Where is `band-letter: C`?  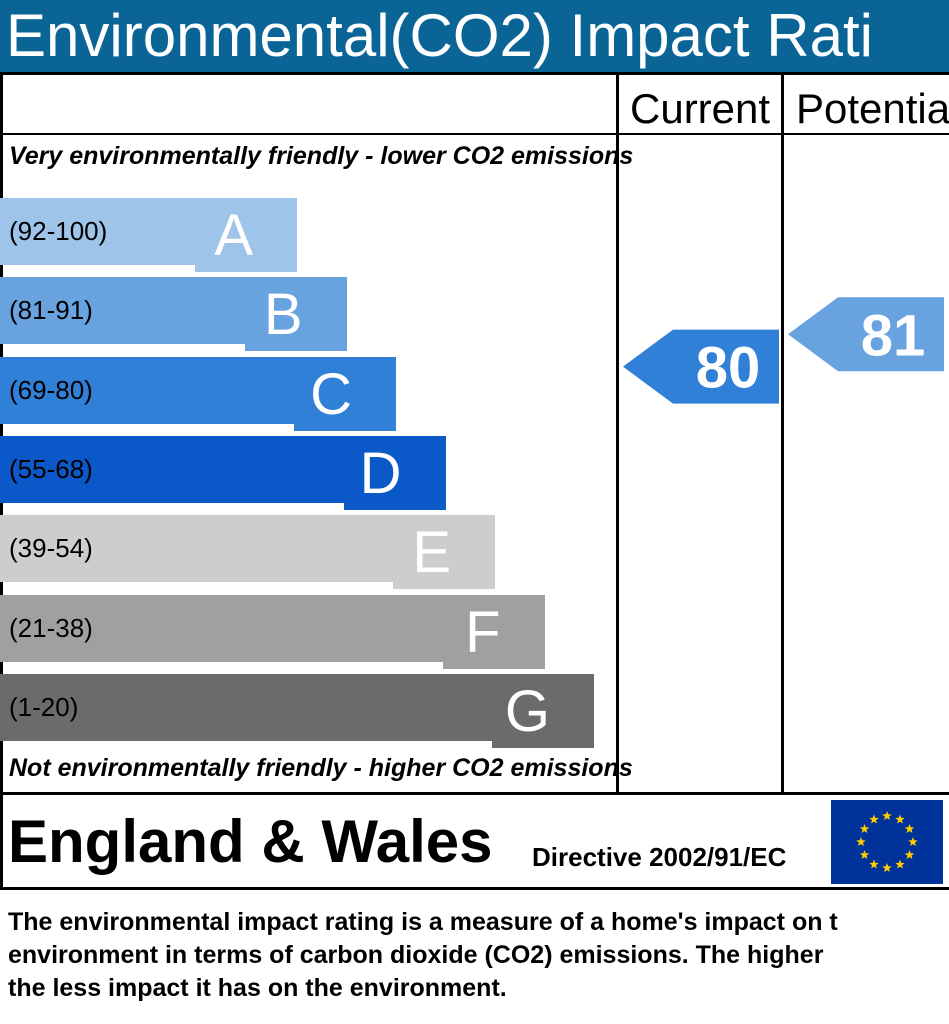
band-letter: C is located at coordinates (331, 394).